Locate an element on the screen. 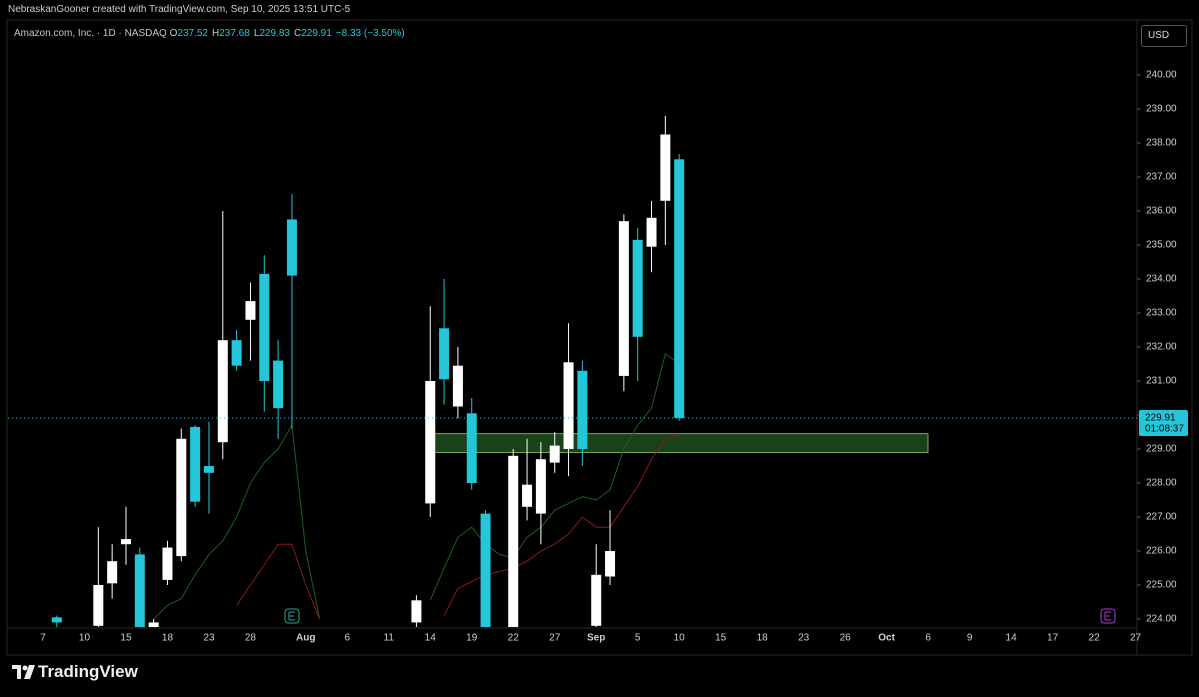 The height and width of the screenshot is (697, 1199). price-label: 229.91 is located at coordinates (1160, 418).